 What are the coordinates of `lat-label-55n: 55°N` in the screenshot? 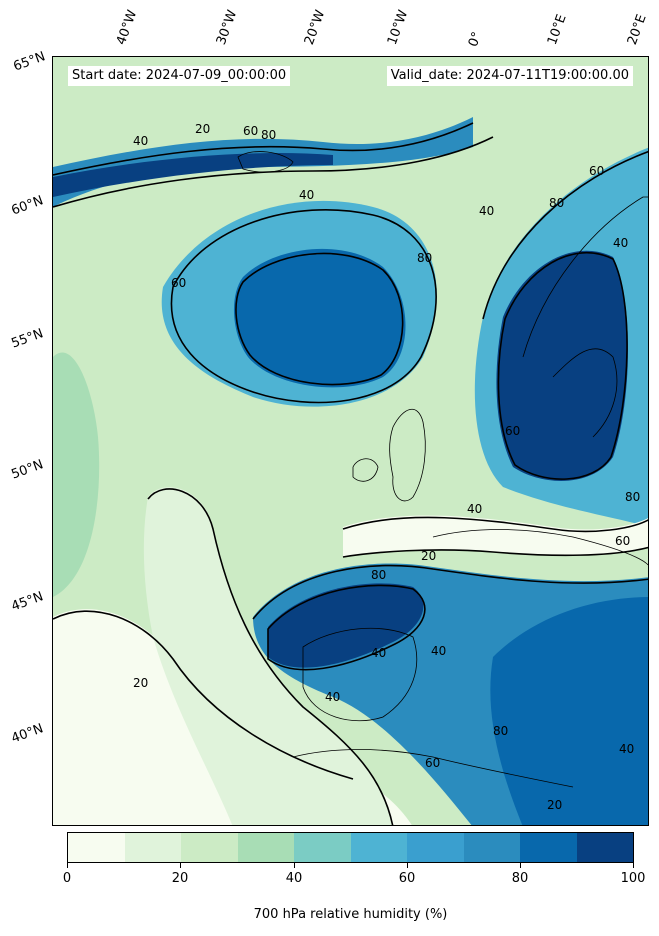 It's located at (27, 339).